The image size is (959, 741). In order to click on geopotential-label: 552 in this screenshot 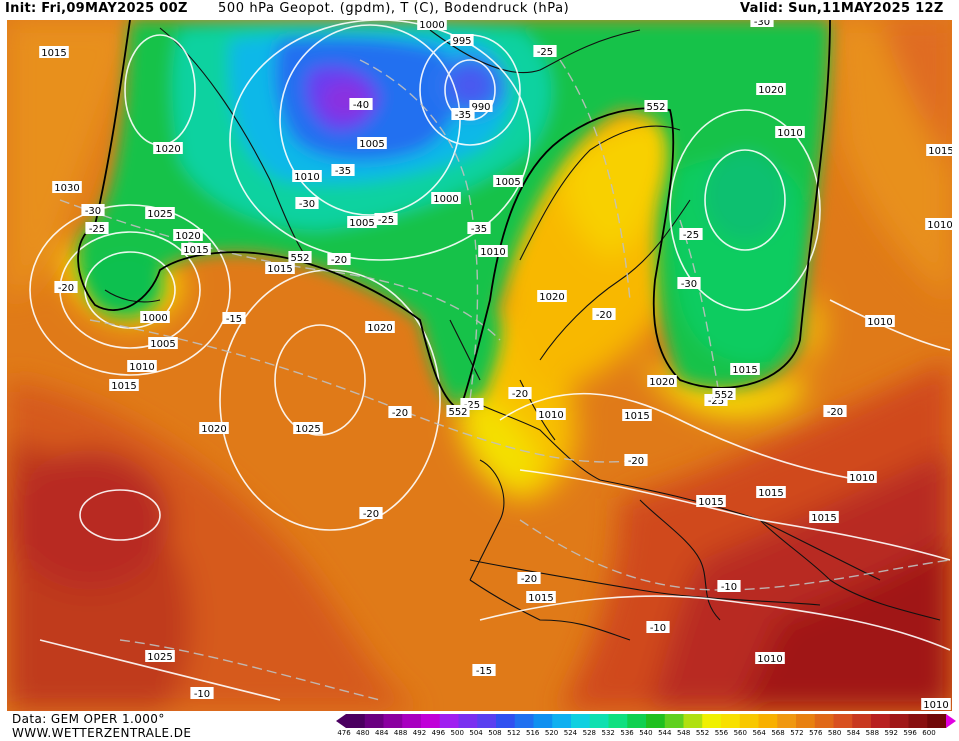, I will do `click(458, 411)`.